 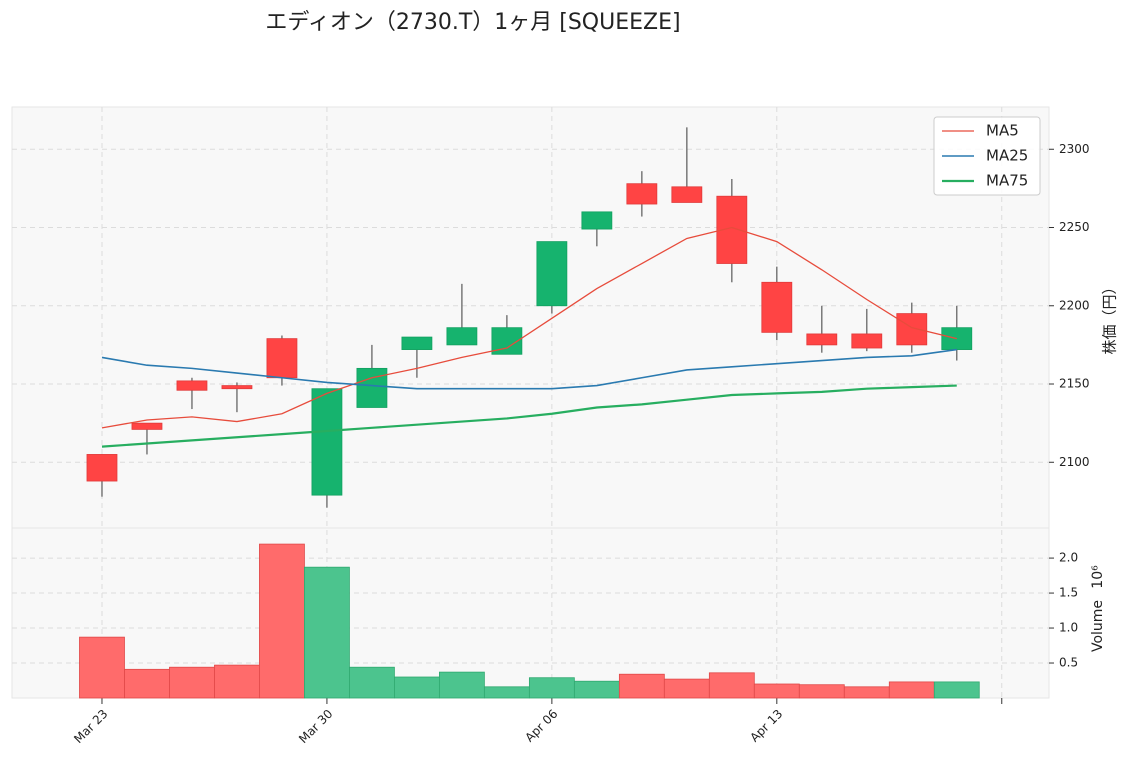 I want to click on chart-title: エディオン（2730.T）1ヶ月 [SQUEEZE], so click(x=472, y=22).